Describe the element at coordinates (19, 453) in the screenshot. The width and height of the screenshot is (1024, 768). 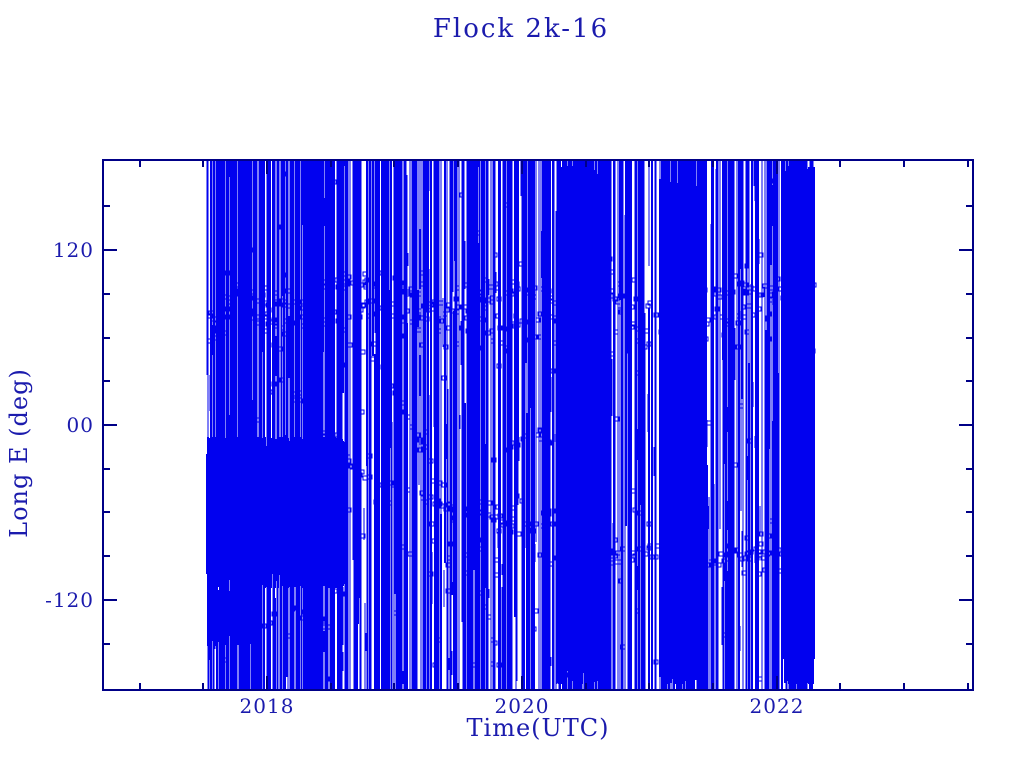
I see `y-axis-label: Long E (deg)` at that location.